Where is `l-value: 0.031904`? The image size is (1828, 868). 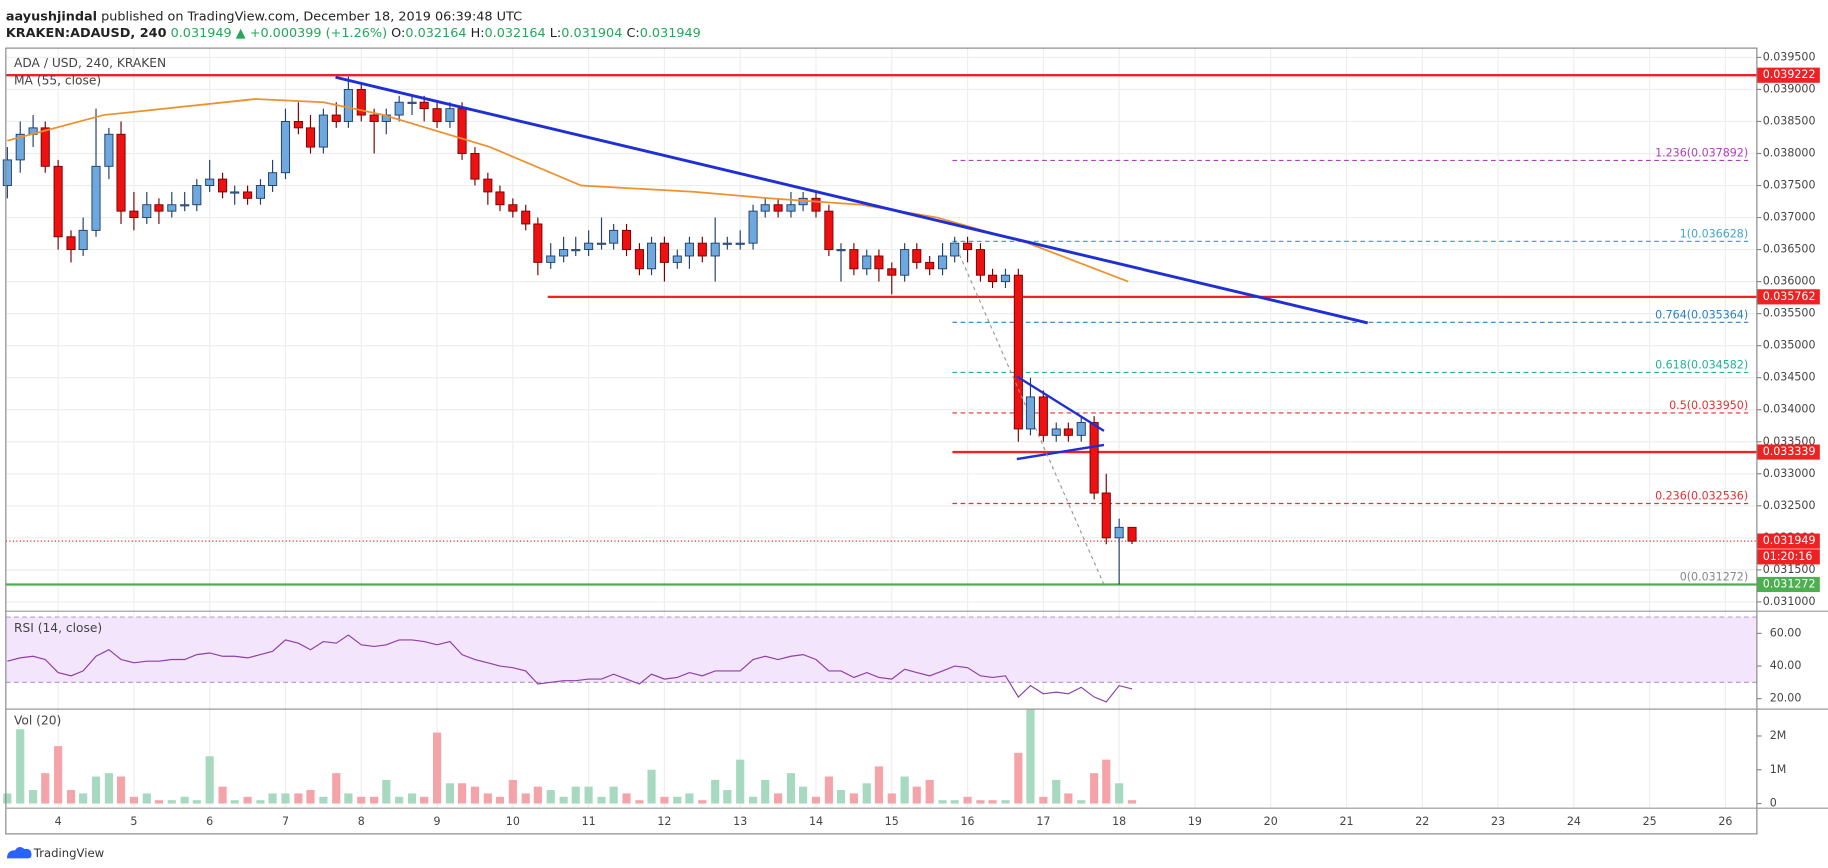
l-value: 0.031904 is located at coordinates (591, 32).